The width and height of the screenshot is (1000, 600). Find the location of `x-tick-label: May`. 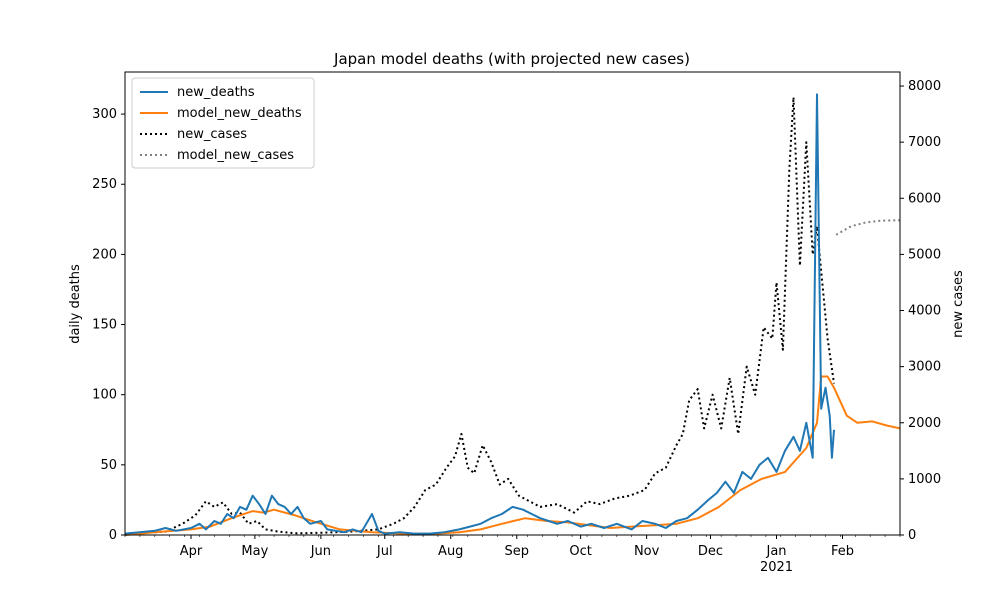

x-tick-label: May is located at coordinates (254, 551).